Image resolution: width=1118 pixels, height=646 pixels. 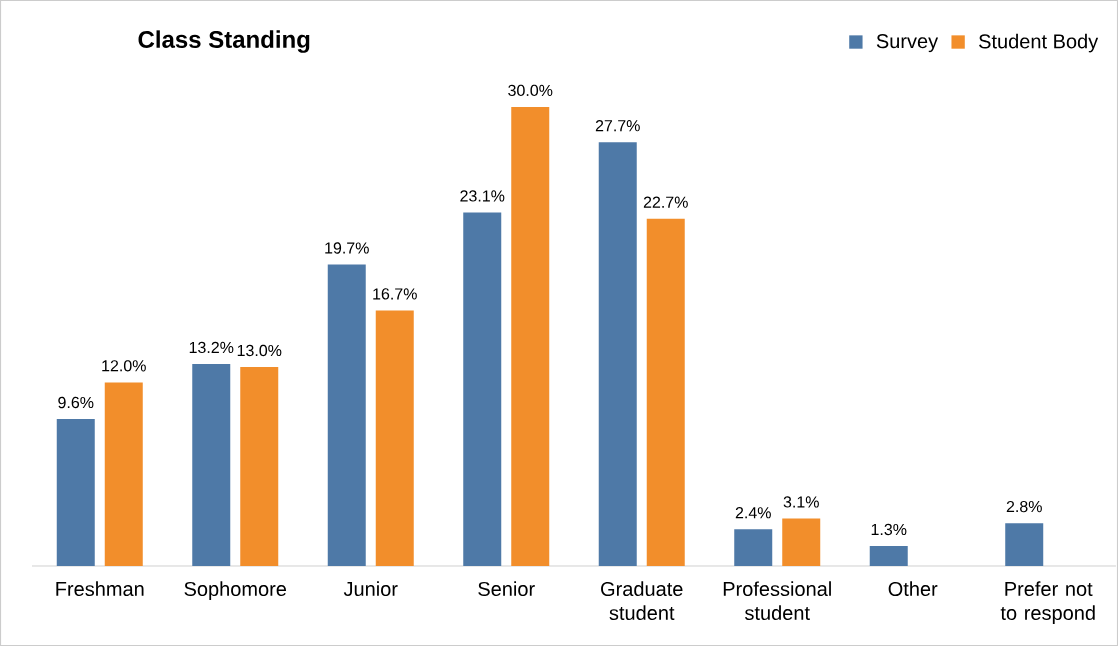 I want to click on data-label: 3.1%, so click(x=801, y=502).